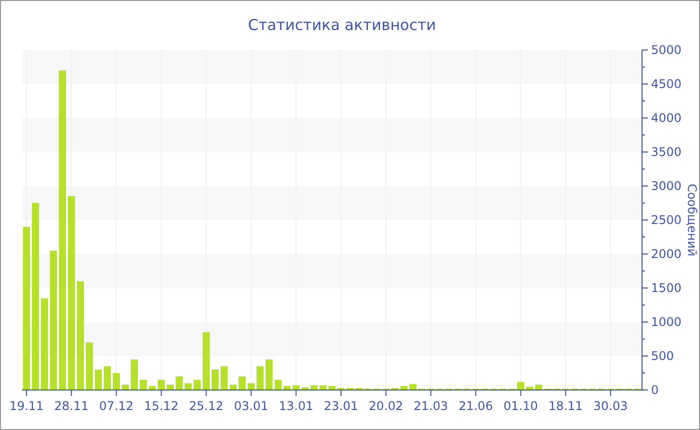 The image size is (700, 430). I want to click on x-tick-label: 01.10, so click(521, 405).